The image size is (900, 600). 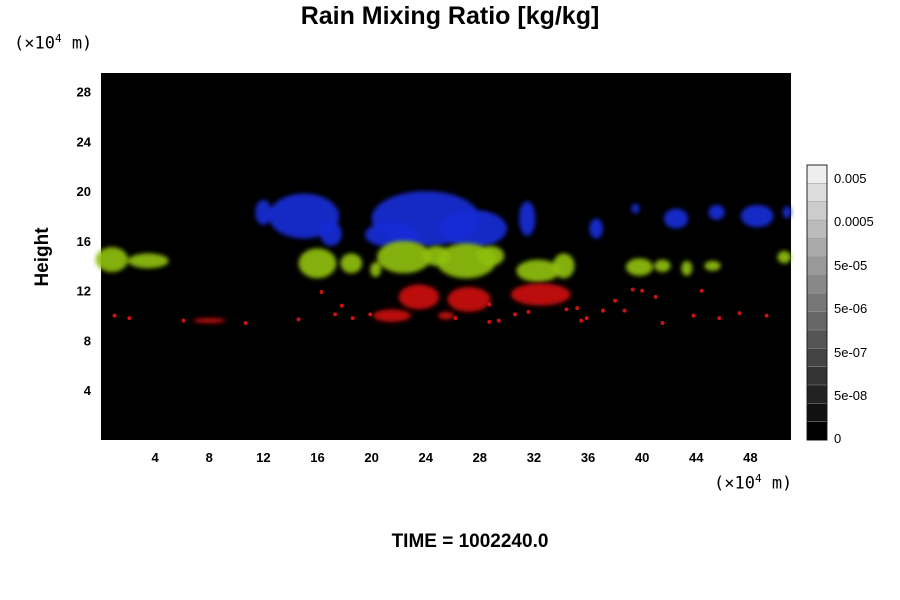 I want to click on y-tick-label: 8, so click(x=87, y=340).